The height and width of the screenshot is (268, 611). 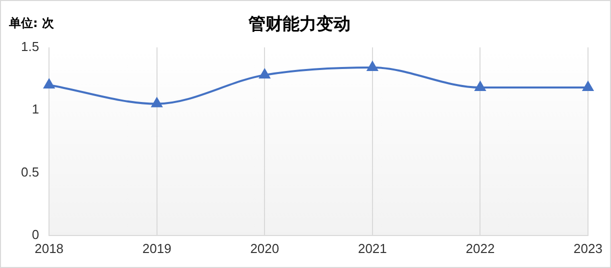 What do you see at coordinates (49, 248) in the screenshot?
I see `x-tick-label: 2018` at bounding box center [49, 248].